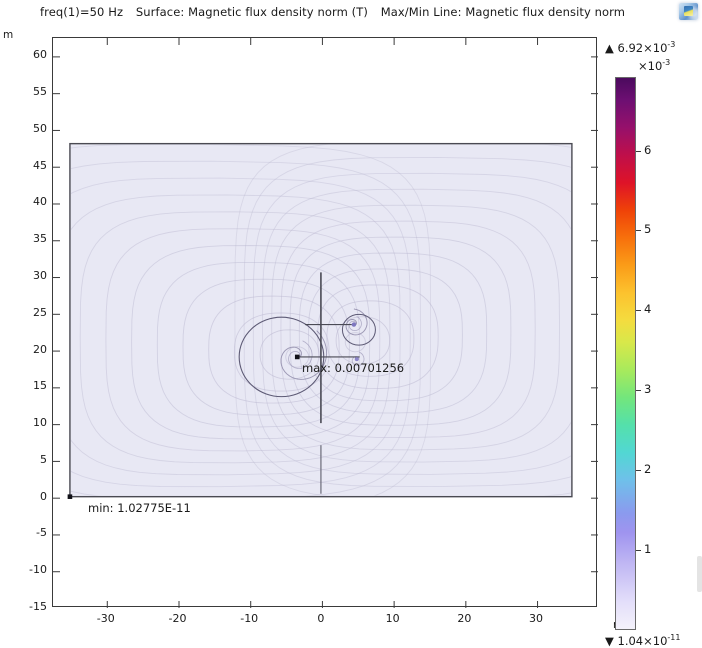 This screenshot has width=702, height=648. What do you see at coordinates (40, 165) in the screenshot?
I see `y-tick-label: 45` at bounding box center [40, 165].